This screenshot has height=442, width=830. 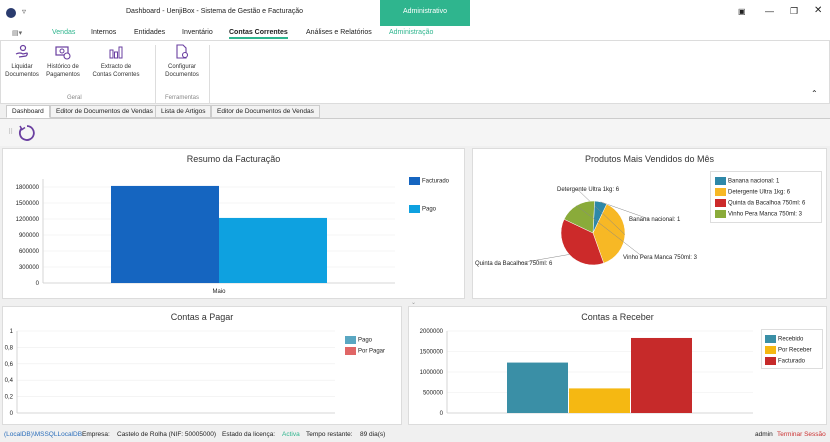 I want to click on collapse-ribbon-icon: ⌃, so click(x=814, y=93).